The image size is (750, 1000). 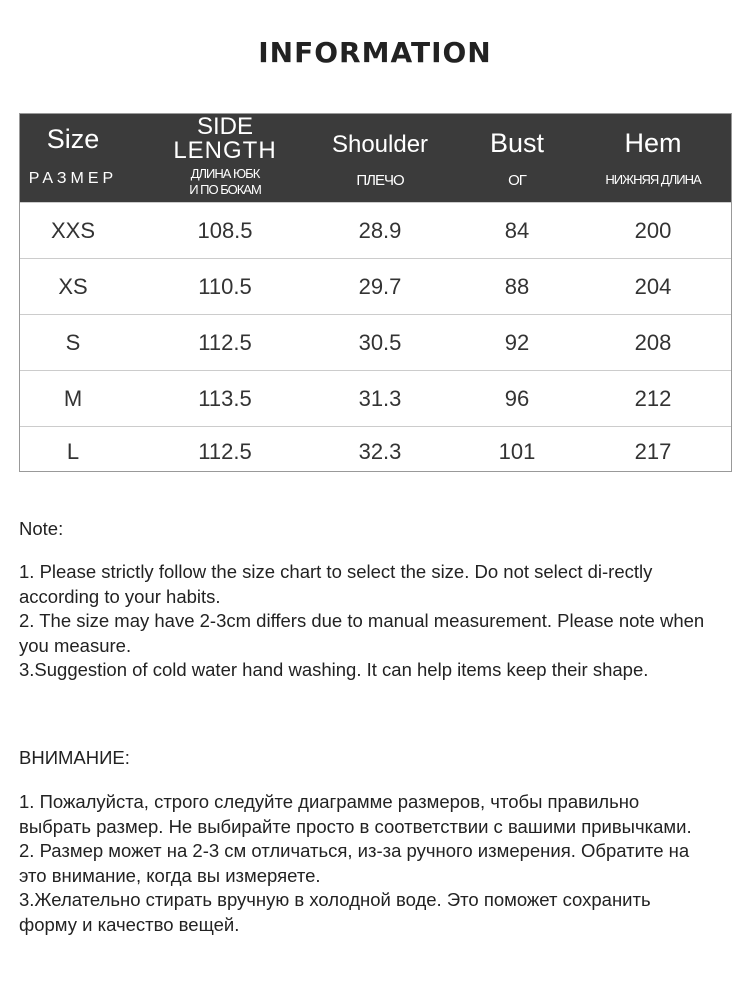 What do you see at coordinates (517, 230) in the screenshot?
I see `cell-bust: 84` at bounding box center [517, 230].